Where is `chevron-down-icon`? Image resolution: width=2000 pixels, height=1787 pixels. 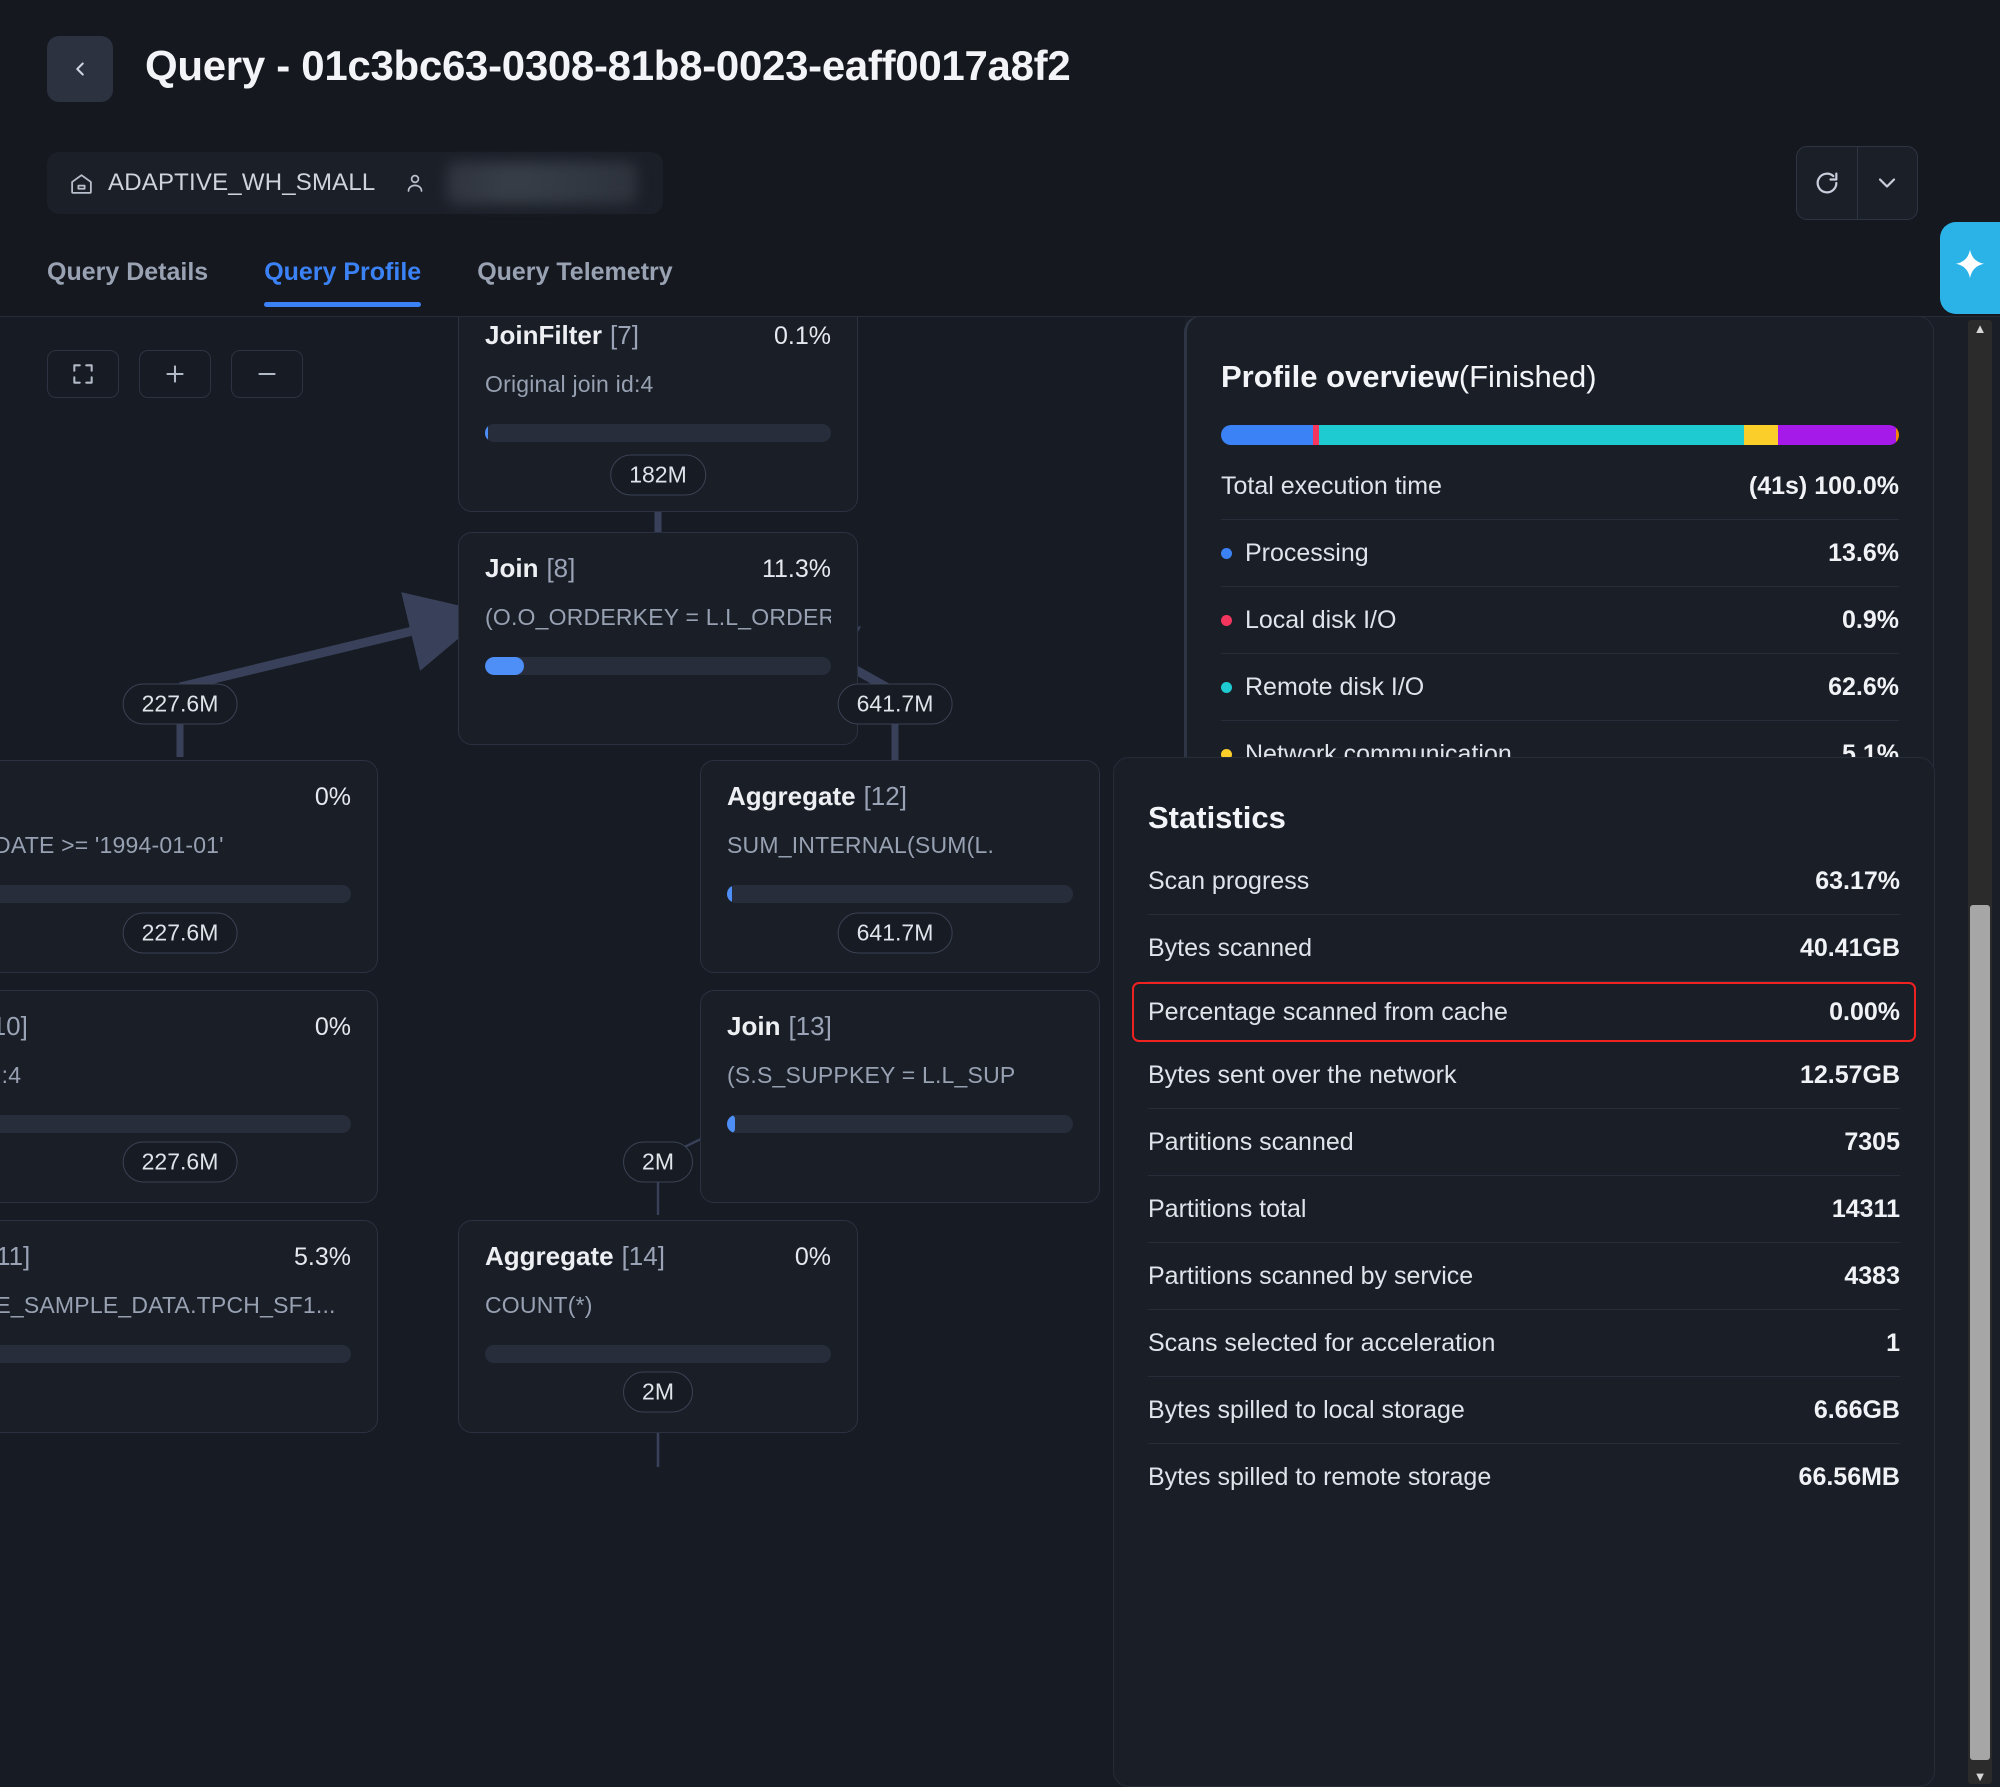
chevron-down-icon is located at coordinates (1887, 183).